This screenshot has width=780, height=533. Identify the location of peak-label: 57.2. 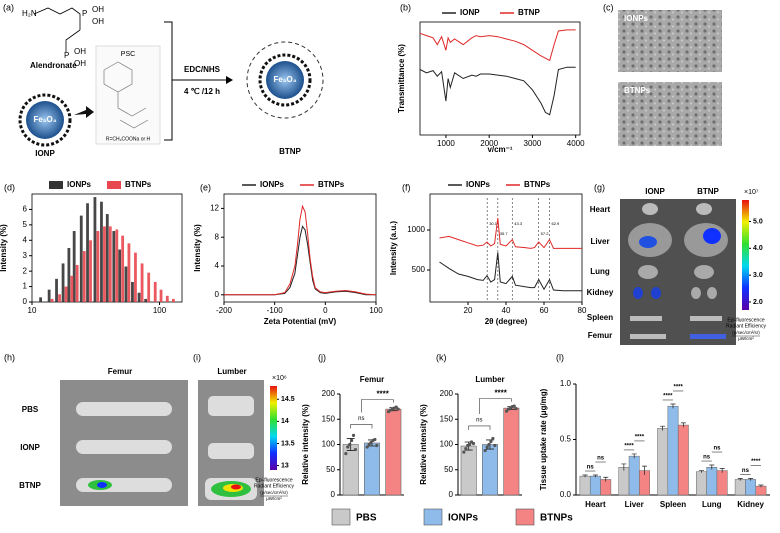
(545, 233).